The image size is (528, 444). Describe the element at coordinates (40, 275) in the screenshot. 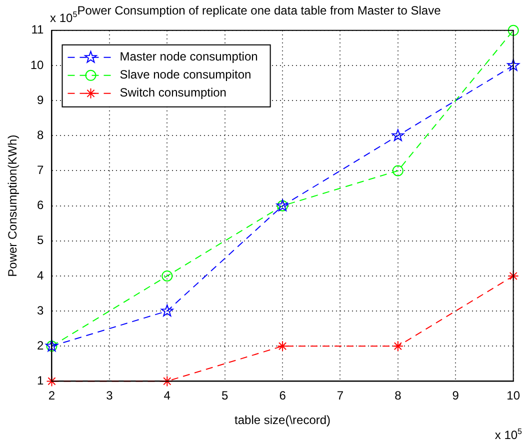

I see `y-tick-label: 4` at that location.